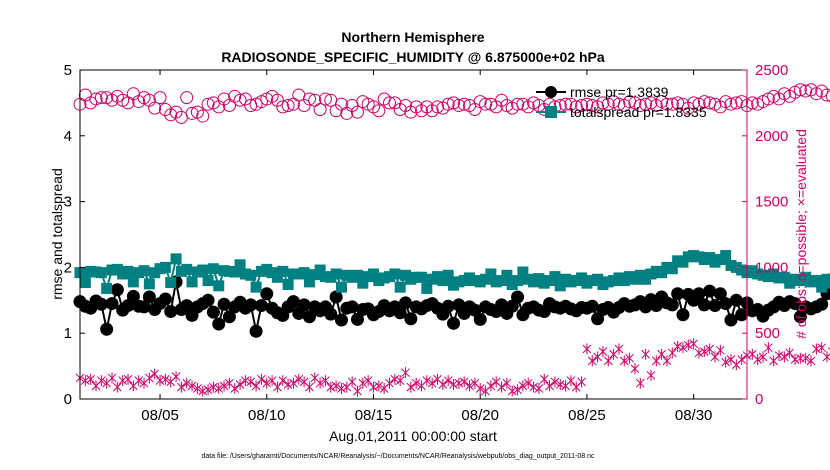 The height and width of the screenshot is (470, 830). Describe the element at coordinates (480, 415) in the screenshot. I see `x-tick-label: 08/20` at that location.